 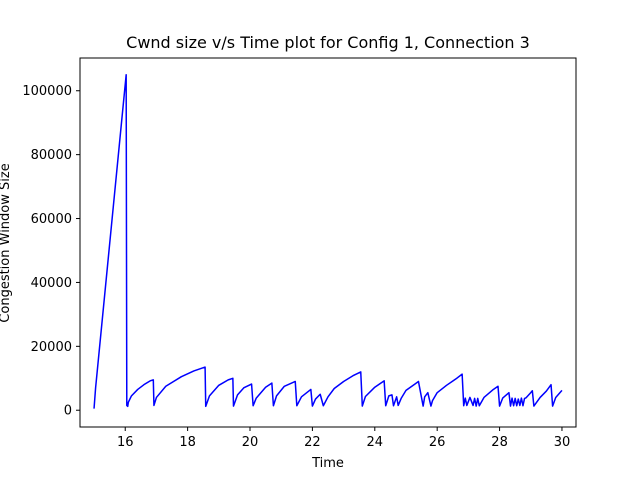 I want to click on x-axis-ticks: 16 18 20 22 24 26 28 30, so click(x=343, y=438).